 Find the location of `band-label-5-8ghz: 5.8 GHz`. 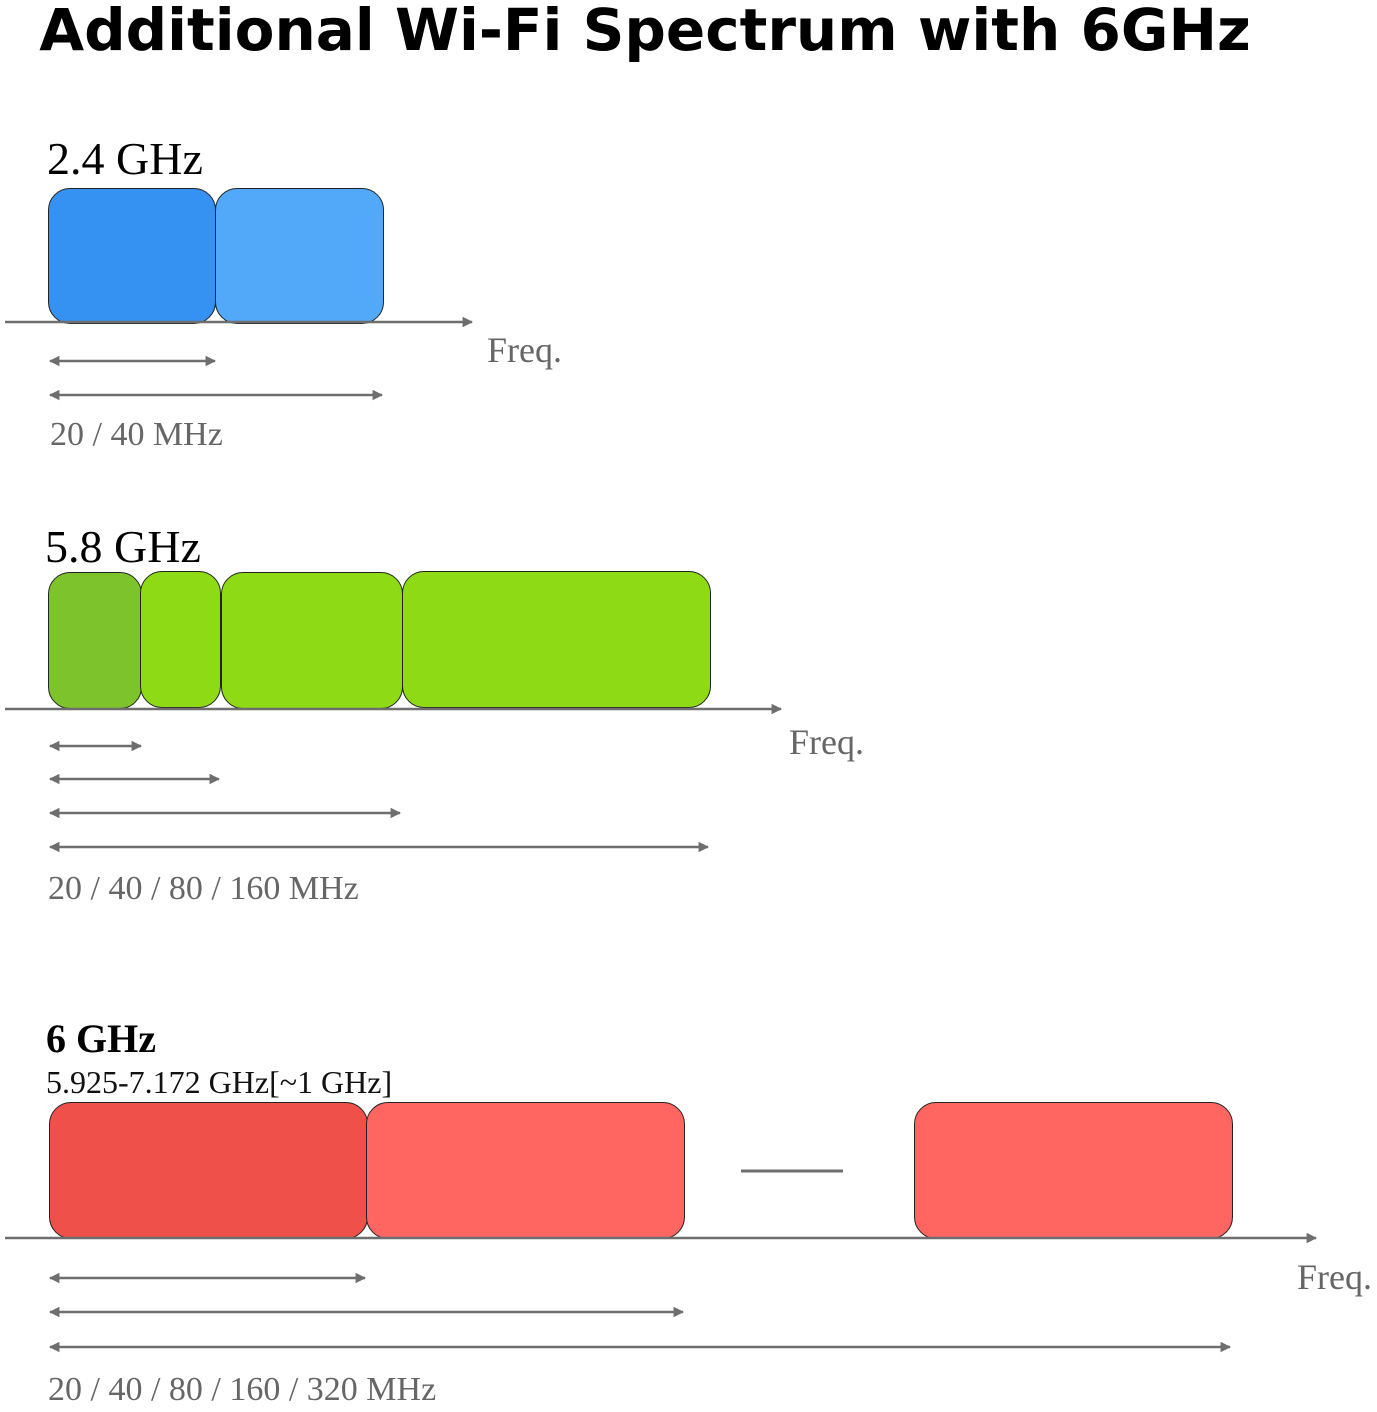

band-label-5-8ghz: 5.8 GHz is located at coordinates (123, 546).